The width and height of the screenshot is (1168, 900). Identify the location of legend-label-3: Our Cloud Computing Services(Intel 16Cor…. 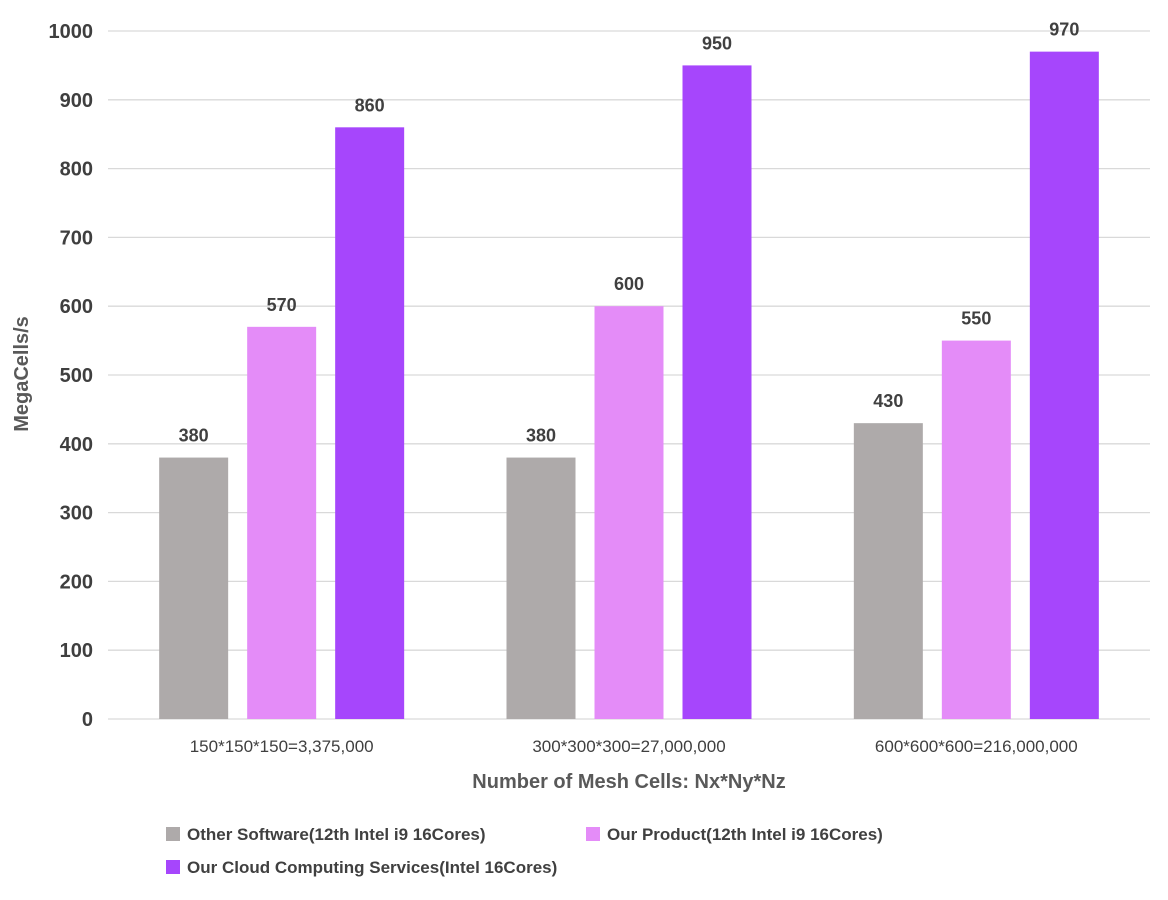
(372, 867).